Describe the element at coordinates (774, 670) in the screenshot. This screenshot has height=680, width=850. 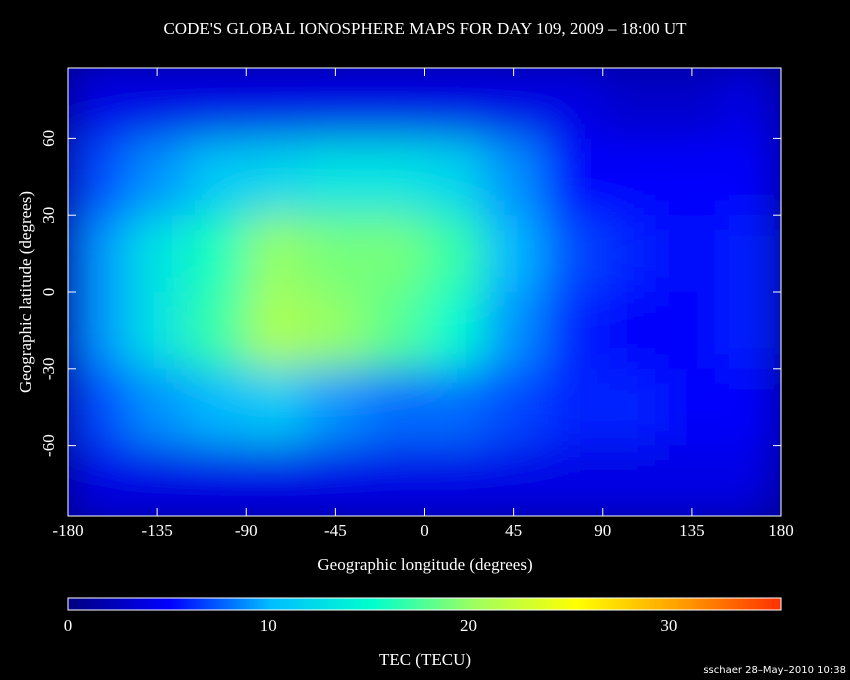
I see `footer: sschaer 28–May–2010 10:38` at that location.